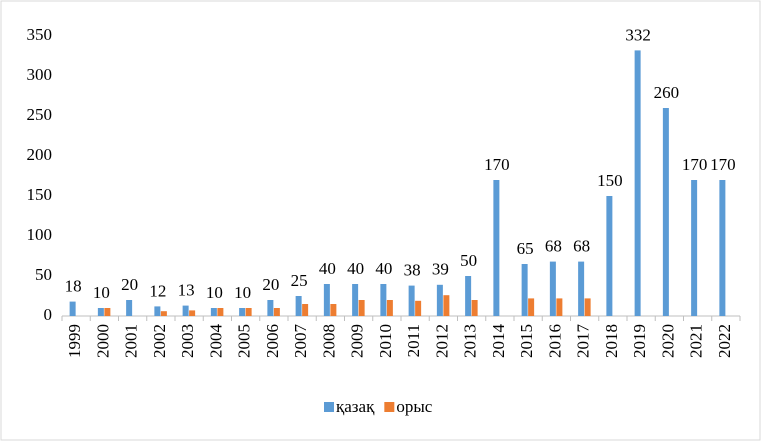 The image size is (762, 447). What do you see at coordinates (724, 341) in the screenshot?
I see `x-tick-label: 2022` at bounding box center [724, 341].